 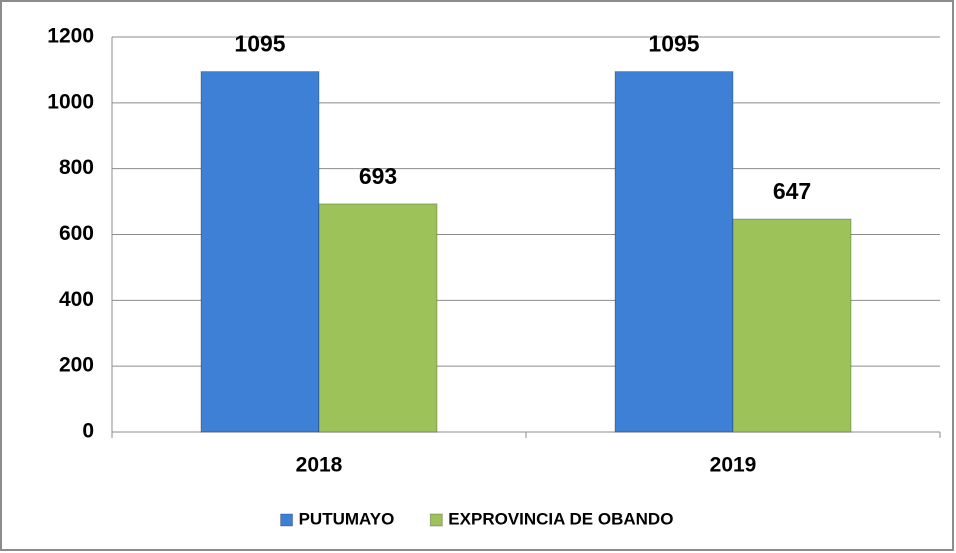 What do you see at coordinates (733, 465) in the screenshot?
I see `x-tick-label: 2019` at bounding box center [733, 465].